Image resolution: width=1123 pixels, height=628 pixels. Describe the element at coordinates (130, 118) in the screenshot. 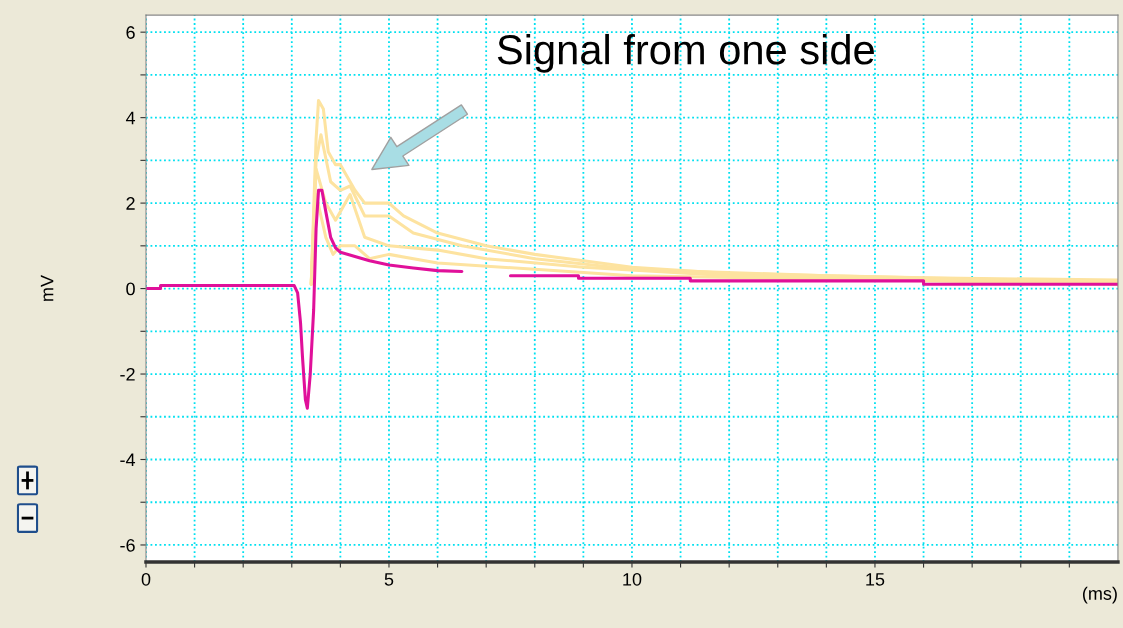

I see `y-tick-label: 4` at that location.